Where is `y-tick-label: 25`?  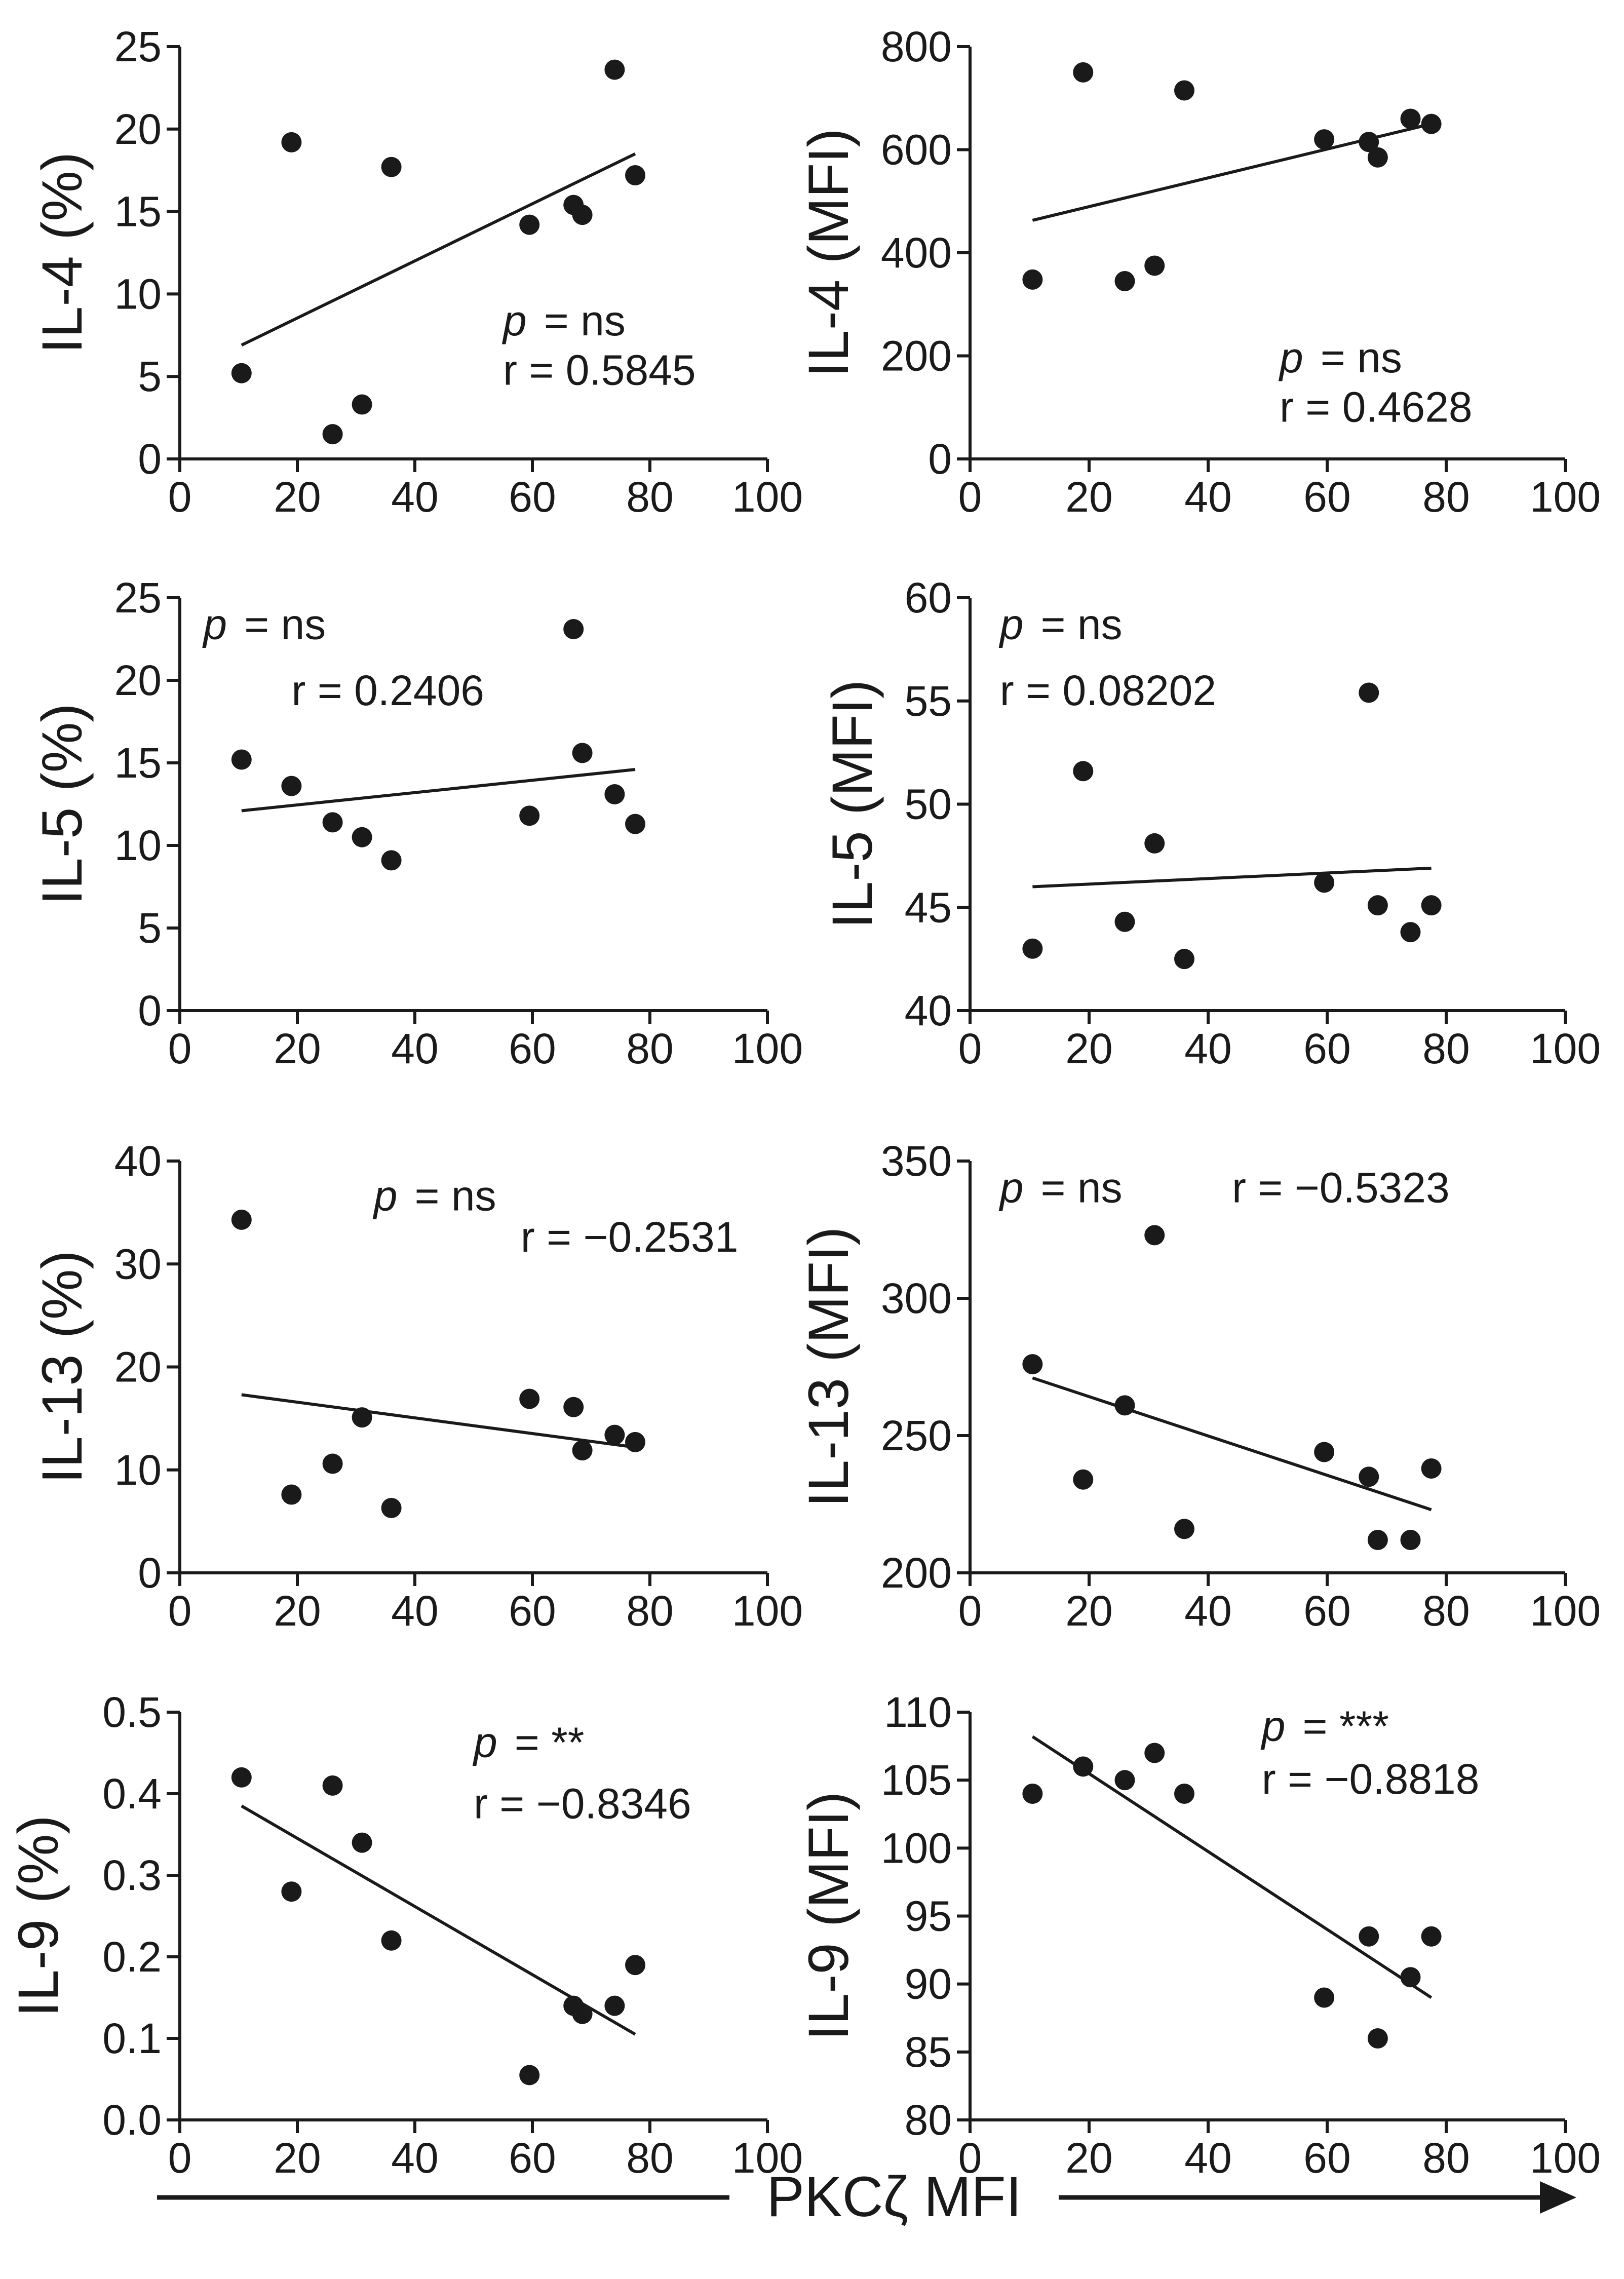 y-tick-label: 25 is located at coordinates (138, 46).